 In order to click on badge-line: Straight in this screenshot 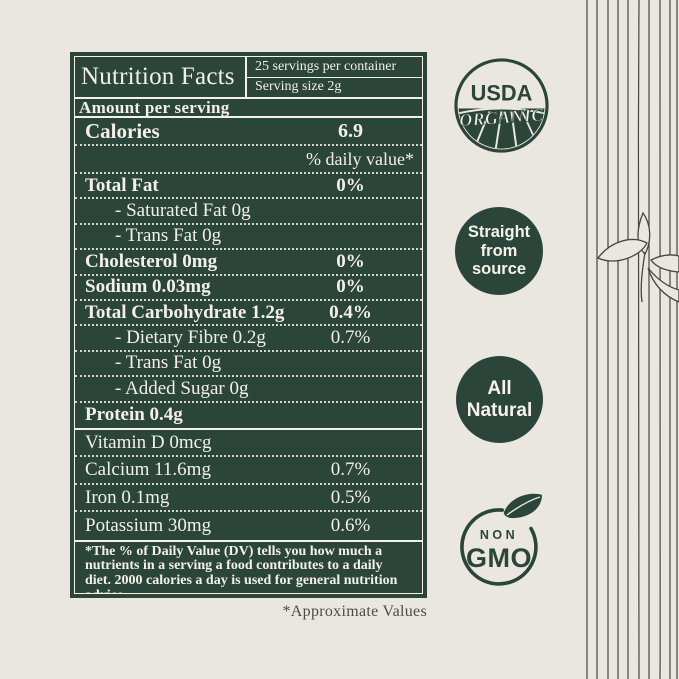, I will do `click(499, 232)`.